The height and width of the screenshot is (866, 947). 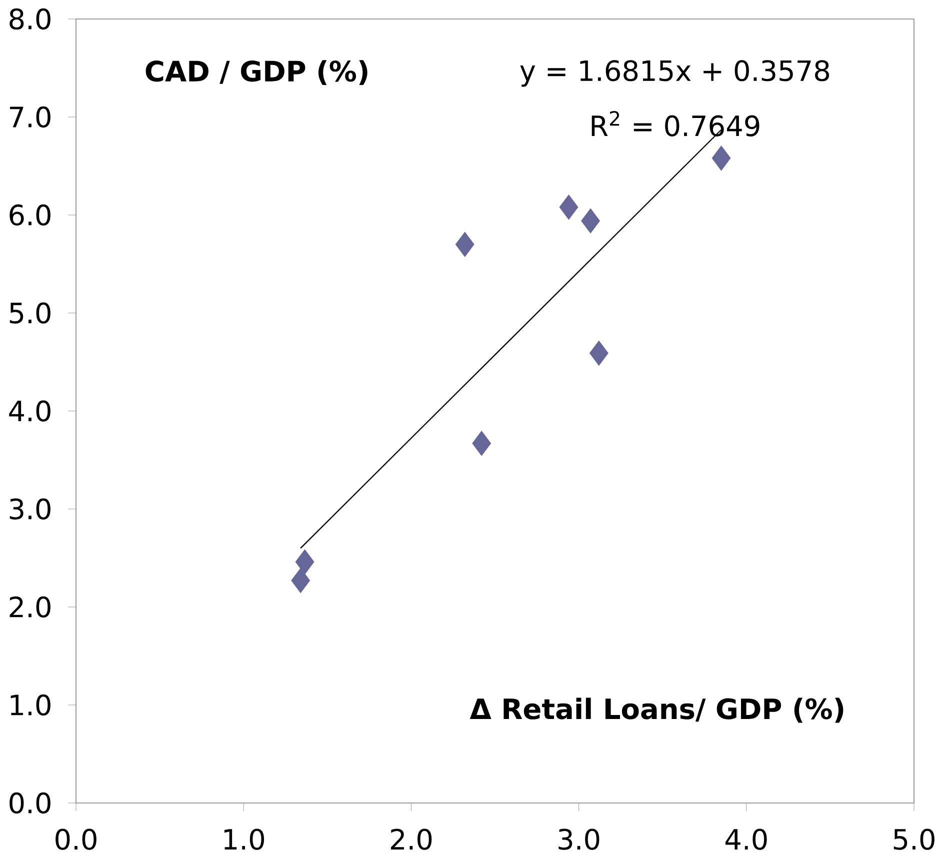 What do you see at coordinates (746, 839) in the screenshot?
I see `x-tick-label: 4.0` at bounding box center [746, 839].